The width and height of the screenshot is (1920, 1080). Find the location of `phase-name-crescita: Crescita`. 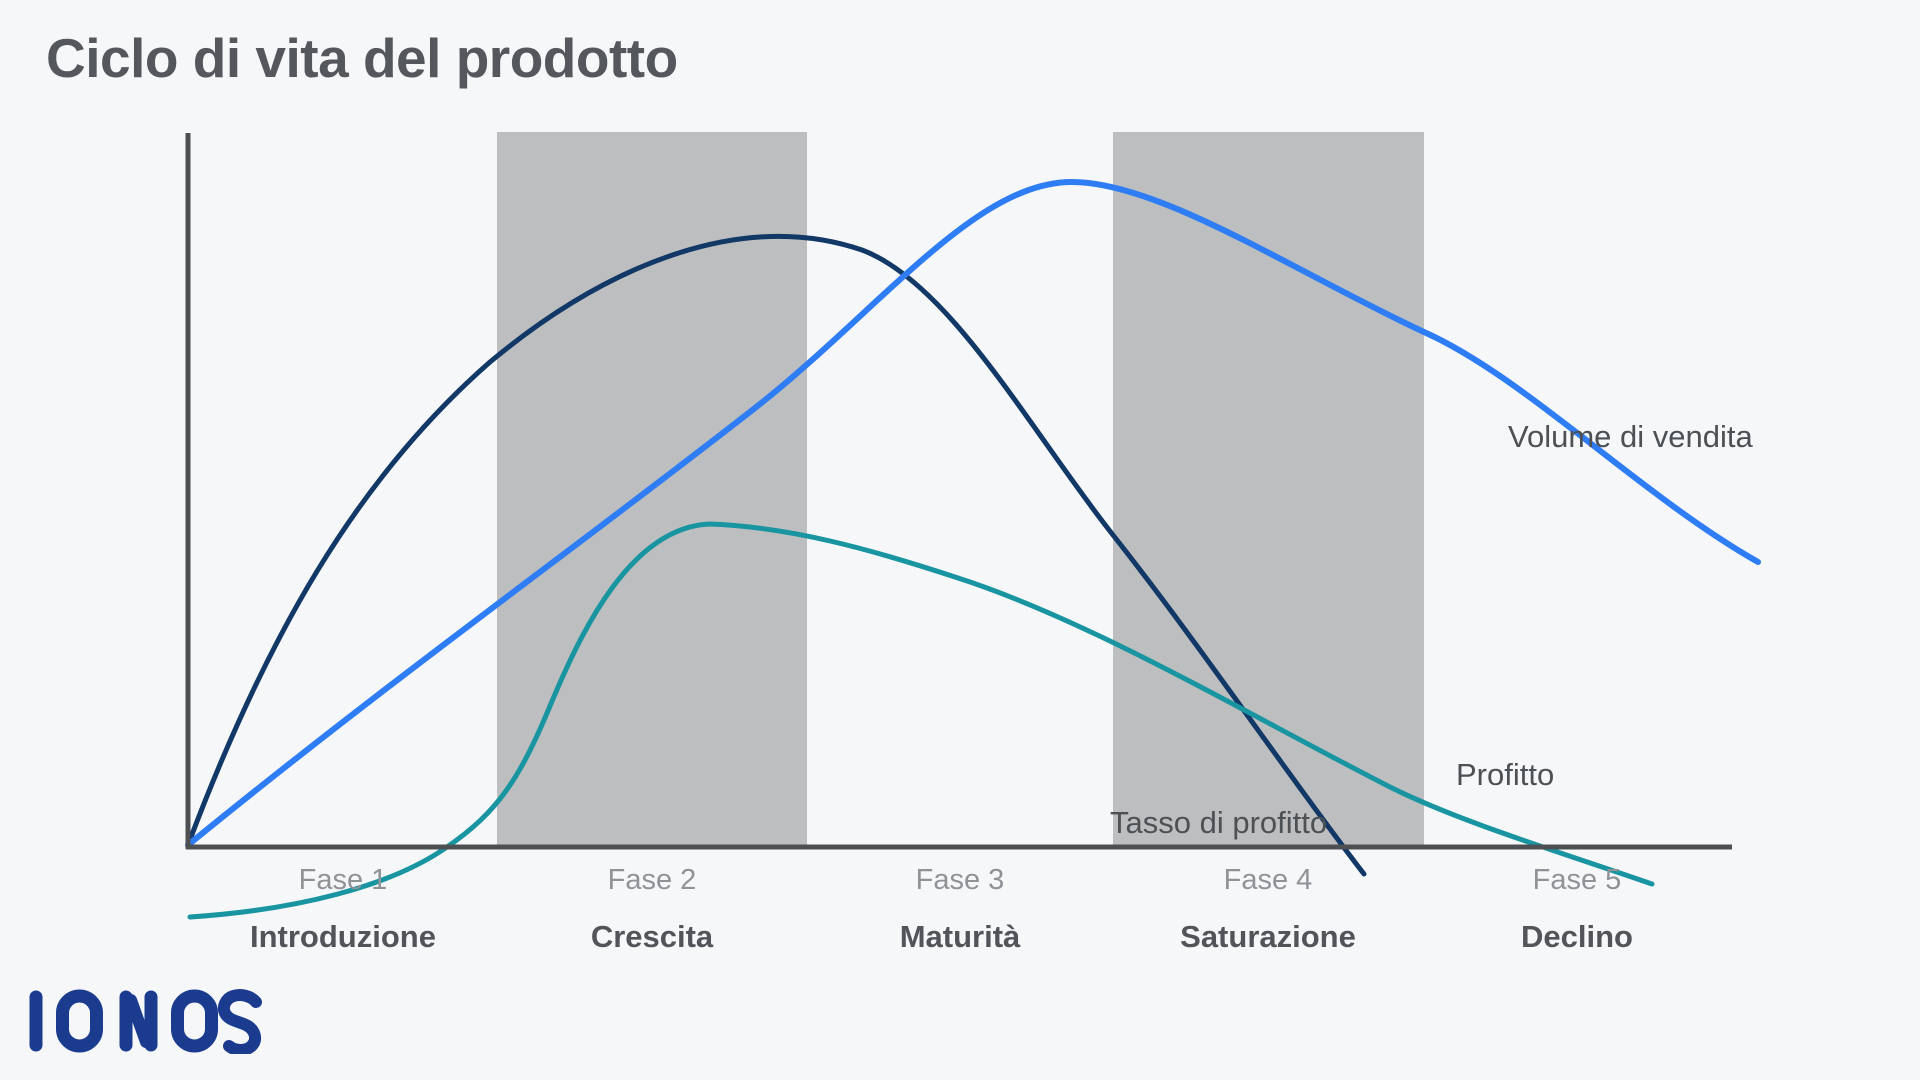

phase-name-crescita: Crescita is located at coordinates (652, 936).